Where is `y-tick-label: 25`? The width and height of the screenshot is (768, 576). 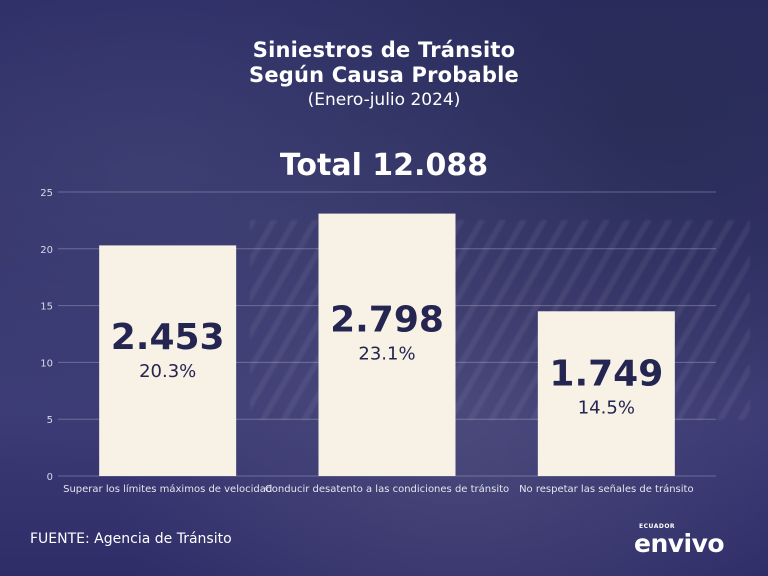 y-tick-label: 25 is located at coordinates (46, 193).